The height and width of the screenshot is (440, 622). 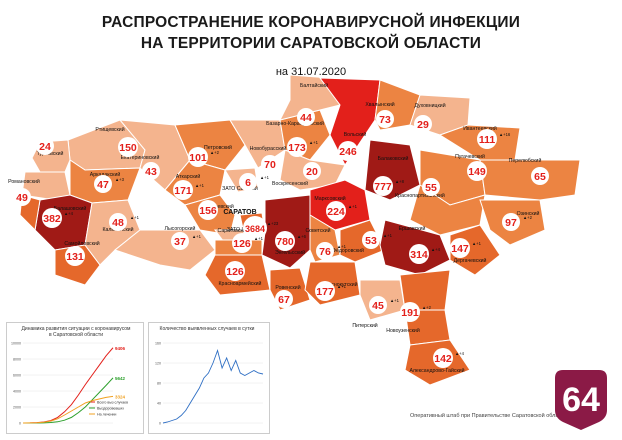 I want to click on legend-label: На лечении, so click(x=106, y=415).